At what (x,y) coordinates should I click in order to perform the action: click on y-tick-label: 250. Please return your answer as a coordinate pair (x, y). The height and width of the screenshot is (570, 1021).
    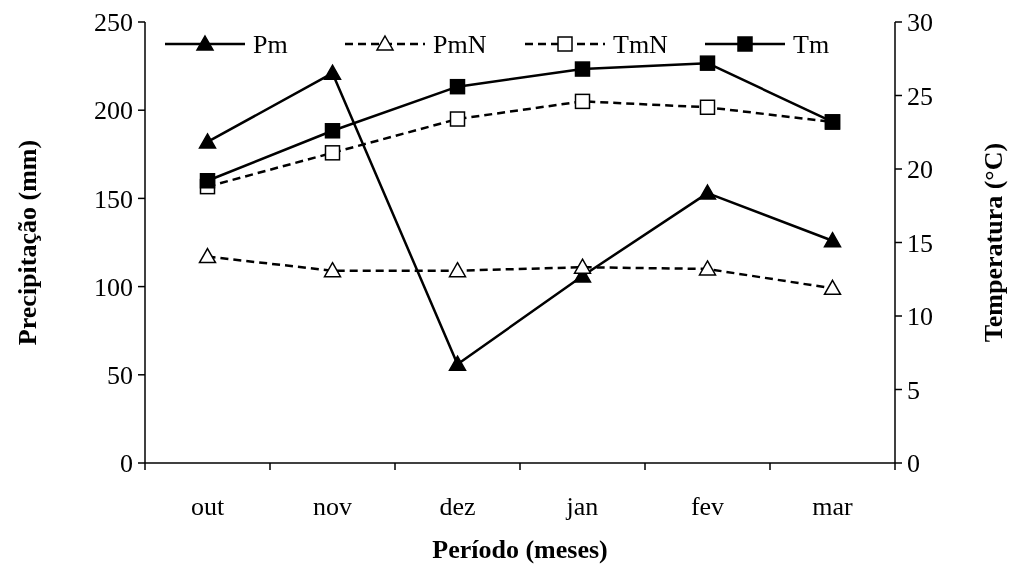
    Looking at the image, I should click on (113, 23).